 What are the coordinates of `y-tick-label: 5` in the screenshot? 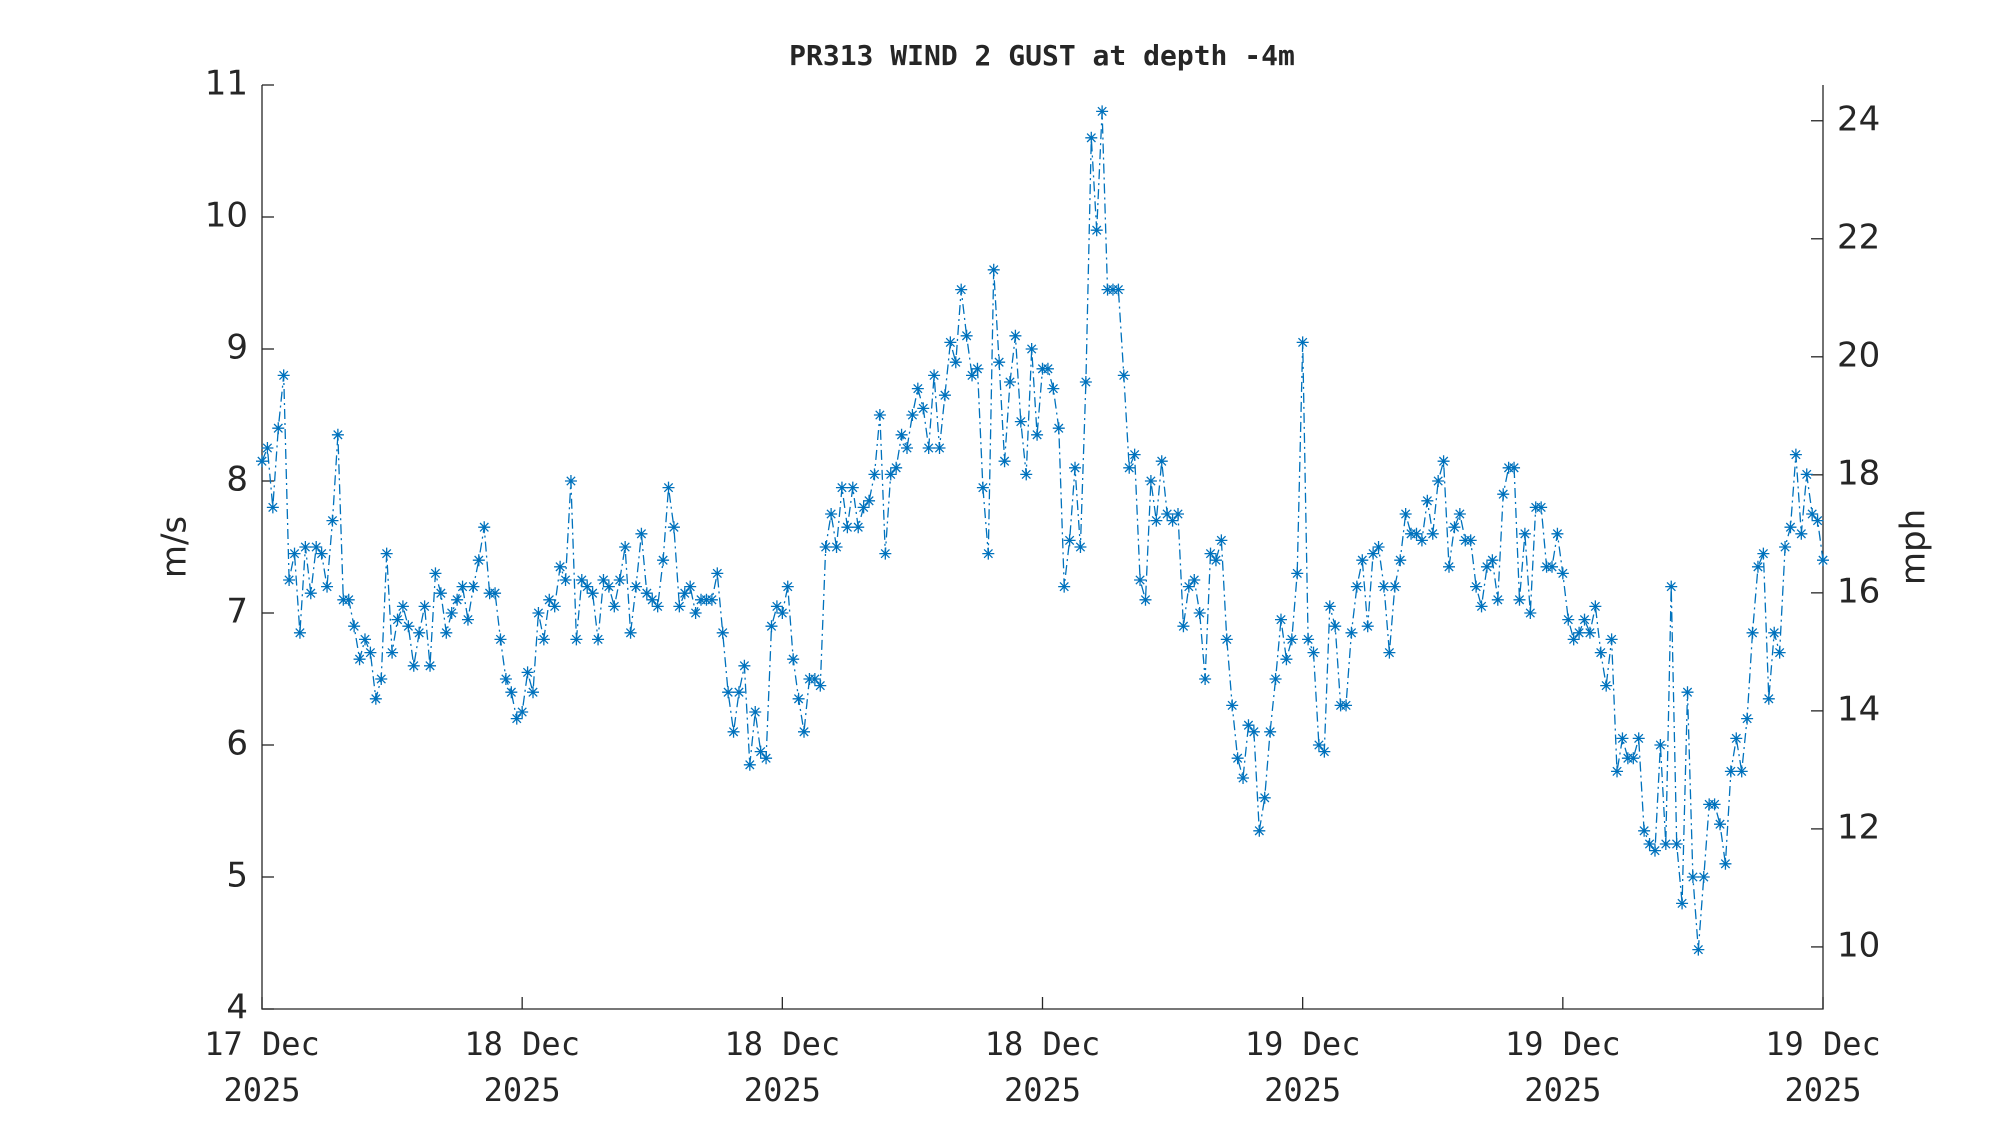 It's located at (237, 876).